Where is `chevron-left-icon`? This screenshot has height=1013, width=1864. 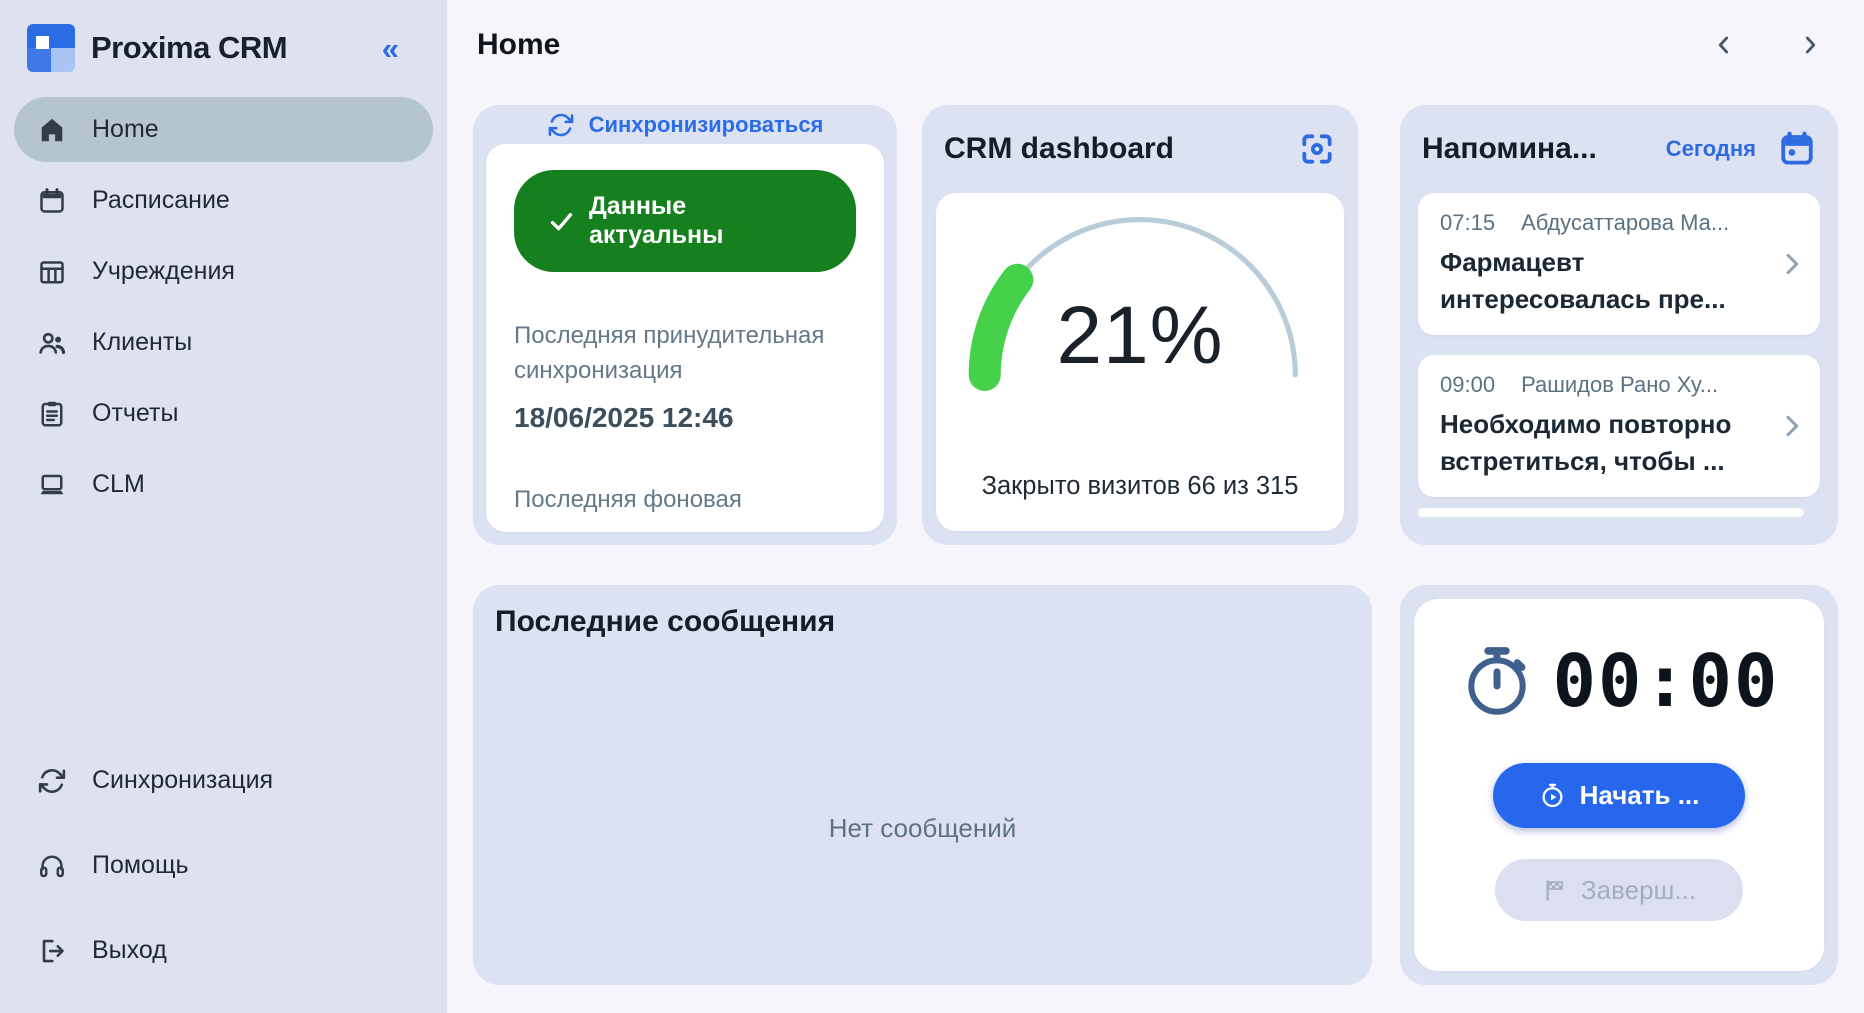 chevron-left-icon is located at coordinates (1724, 45).